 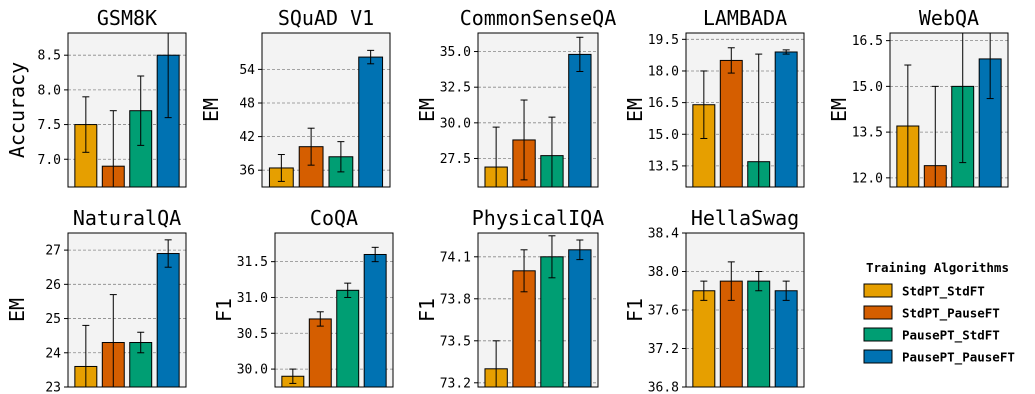 What do you see at coordinates (951, 314) in the screenshot?
I see `legend-label: StdPT_PauseFT` at bounding box center [951, 314].